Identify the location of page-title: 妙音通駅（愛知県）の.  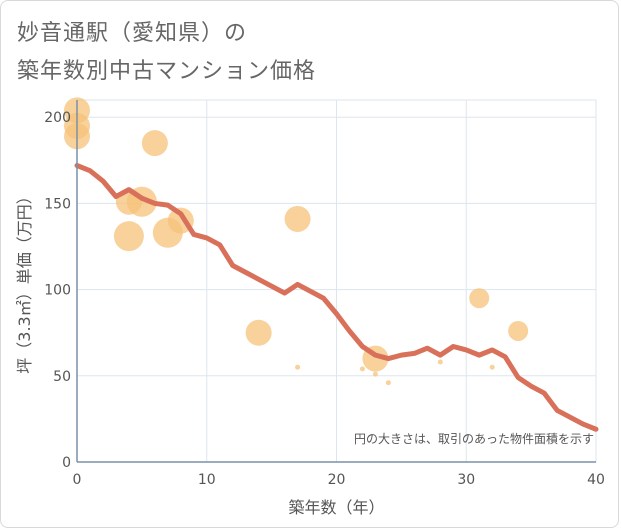
(132, 33).